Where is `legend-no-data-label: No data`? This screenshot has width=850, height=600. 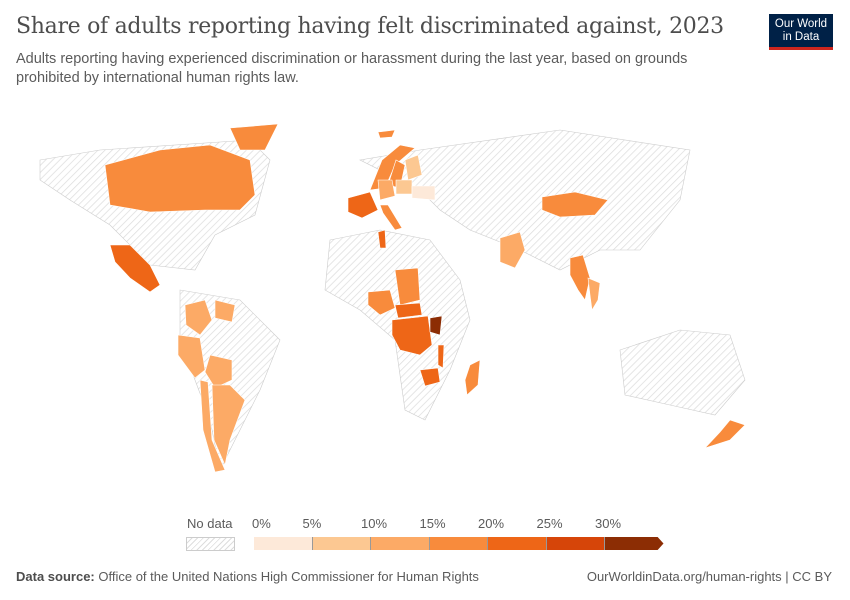
legend-no-data-label: No data is located at coordinates (210, 523).